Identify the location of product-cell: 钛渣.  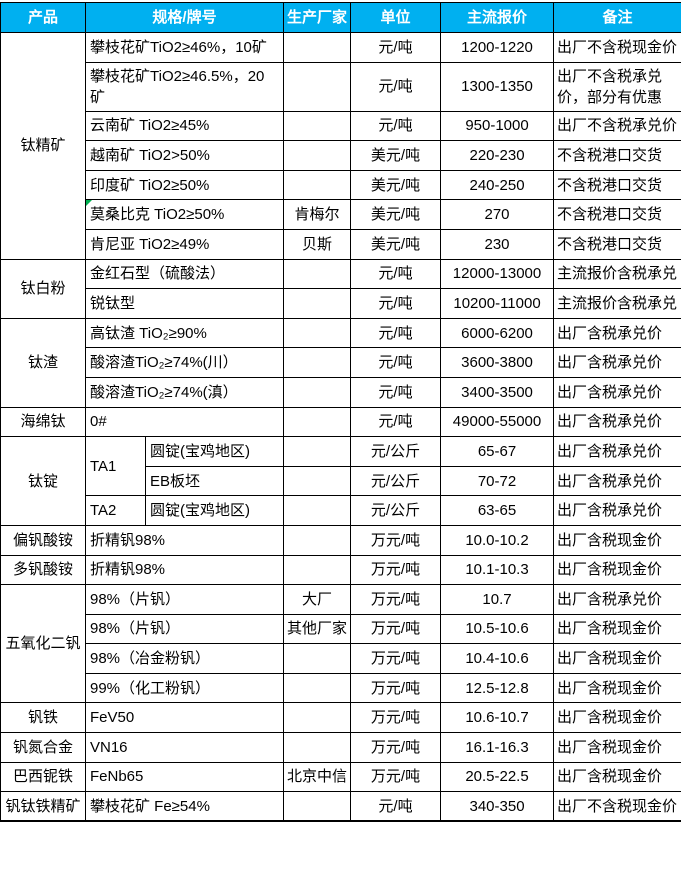
(43, 362).